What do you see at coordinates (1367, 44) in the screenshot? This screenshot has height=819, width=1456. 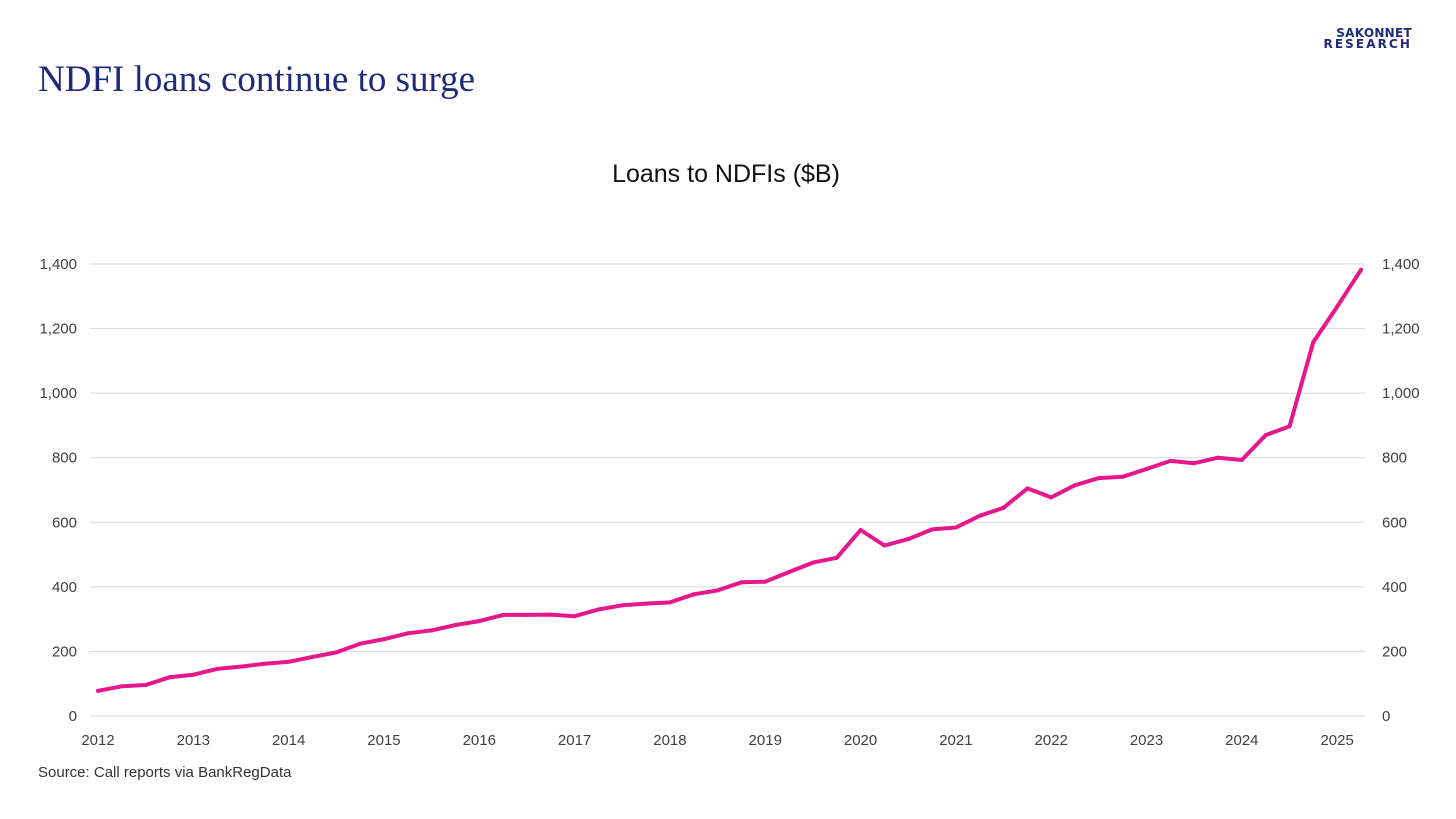 I see `logo-line-2: RESEARCH` at bounding box center [1367, 44].